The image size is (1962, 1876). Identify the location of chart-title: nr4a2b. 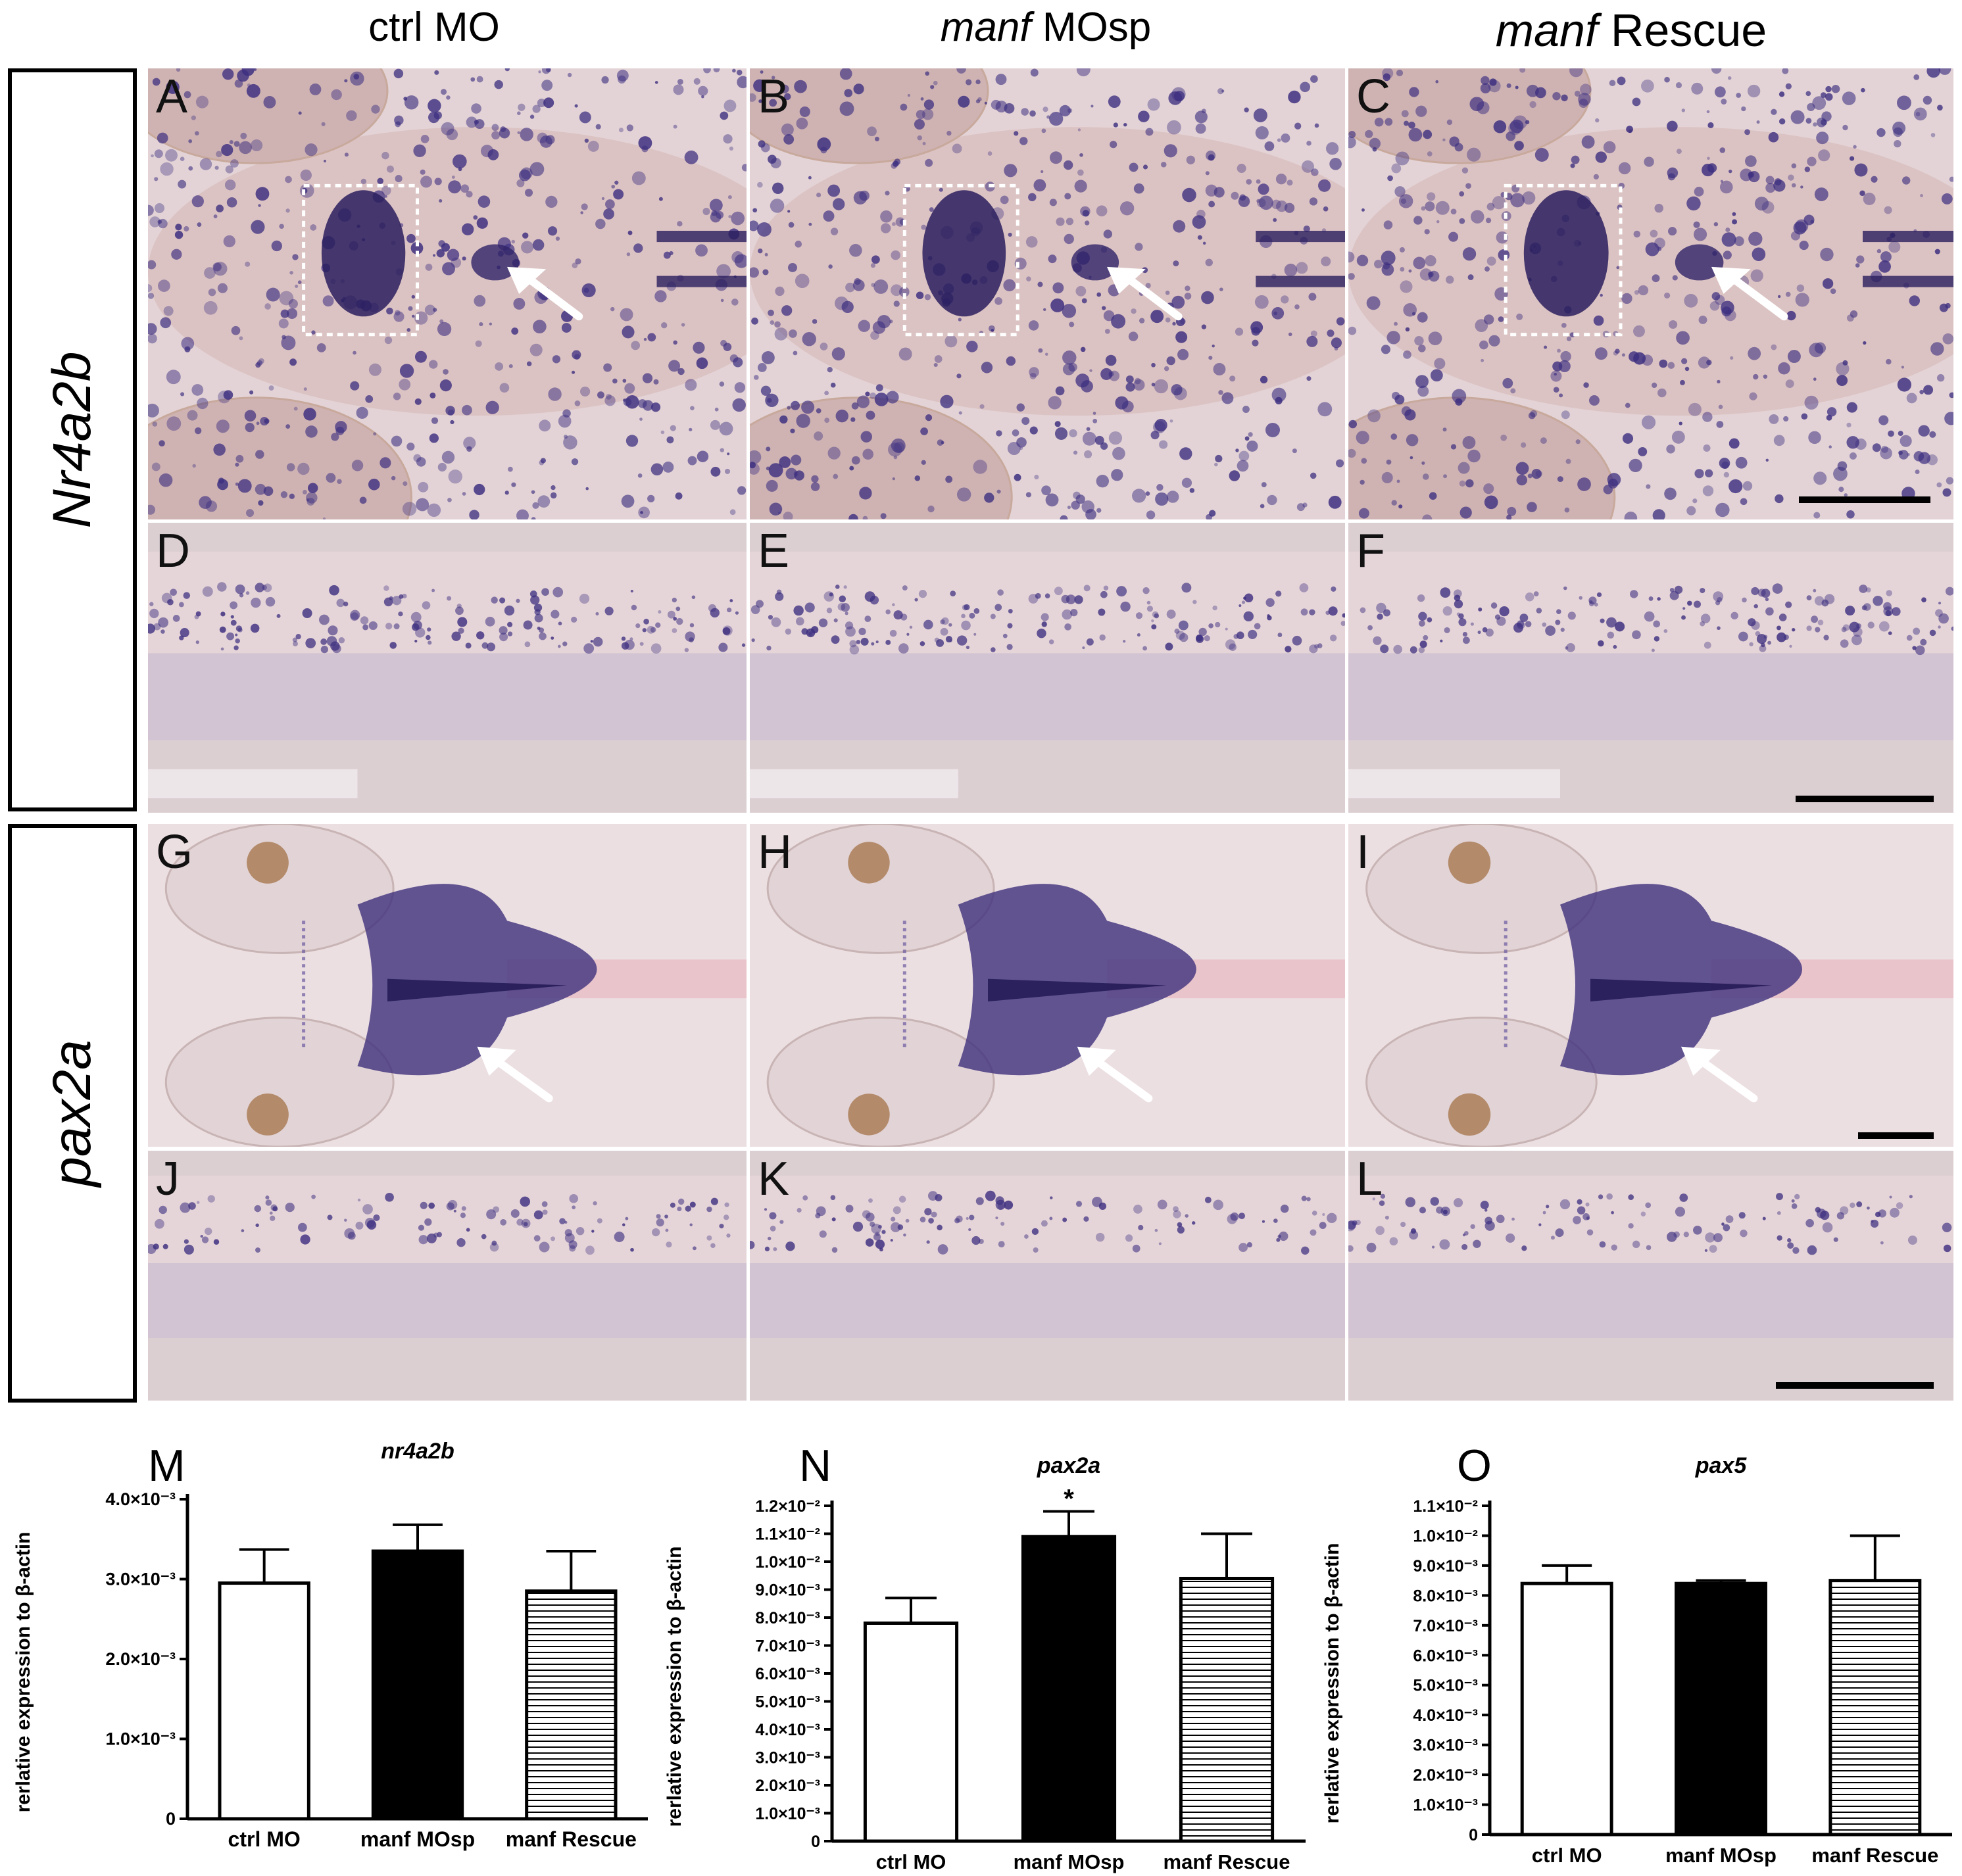
(417, 1451).